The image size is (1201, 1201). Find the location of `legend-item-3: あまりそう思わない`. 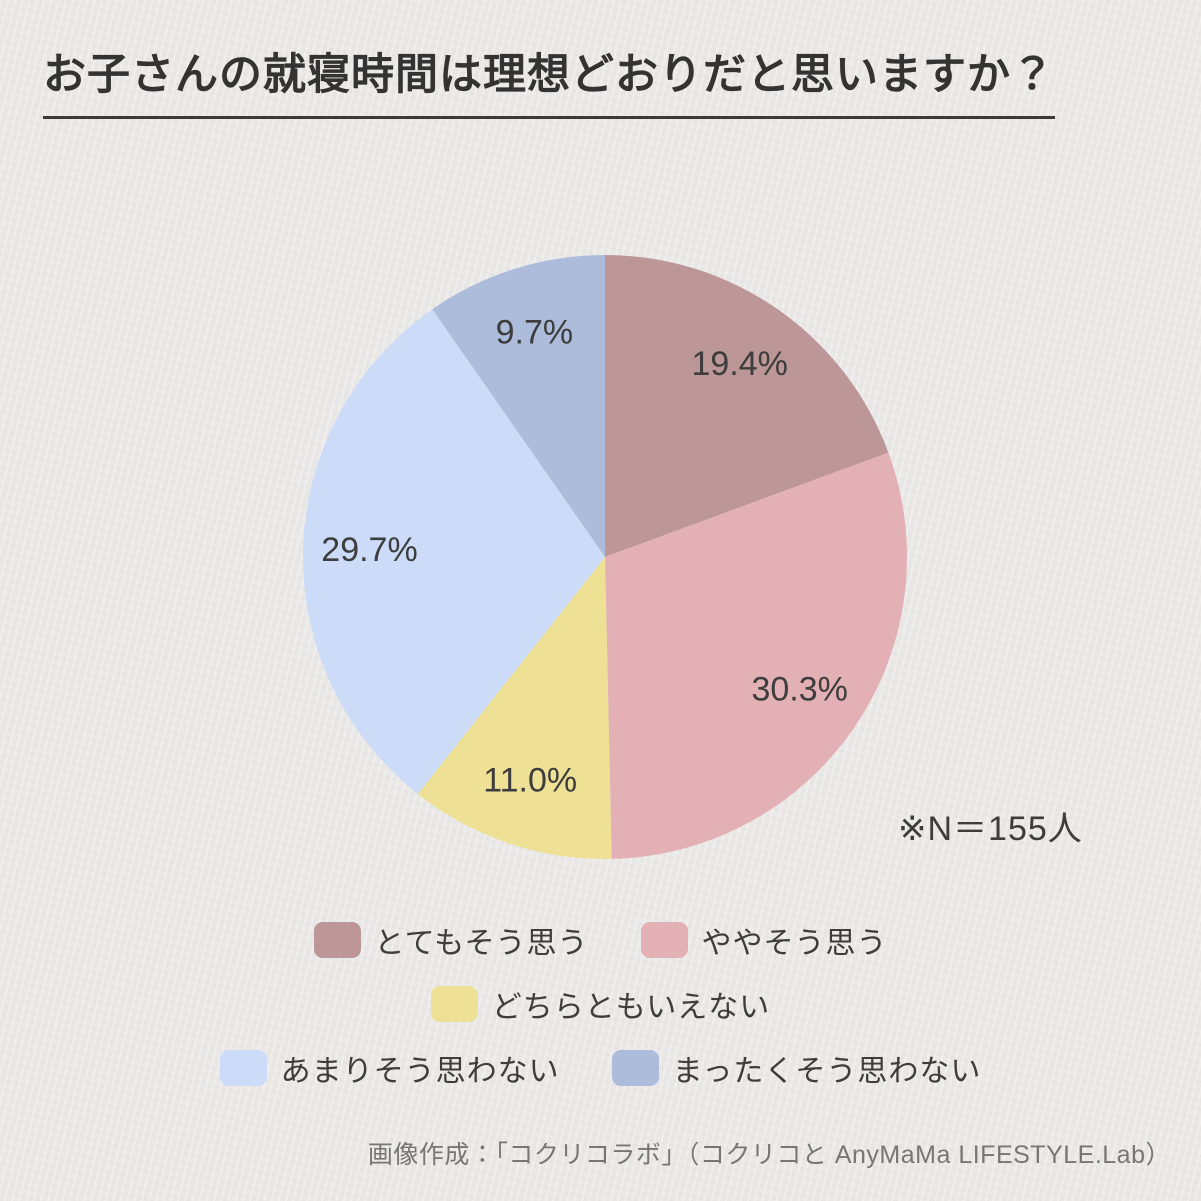

legend-item-3: あまりそう思わない is located at coordinates (389, 1068).